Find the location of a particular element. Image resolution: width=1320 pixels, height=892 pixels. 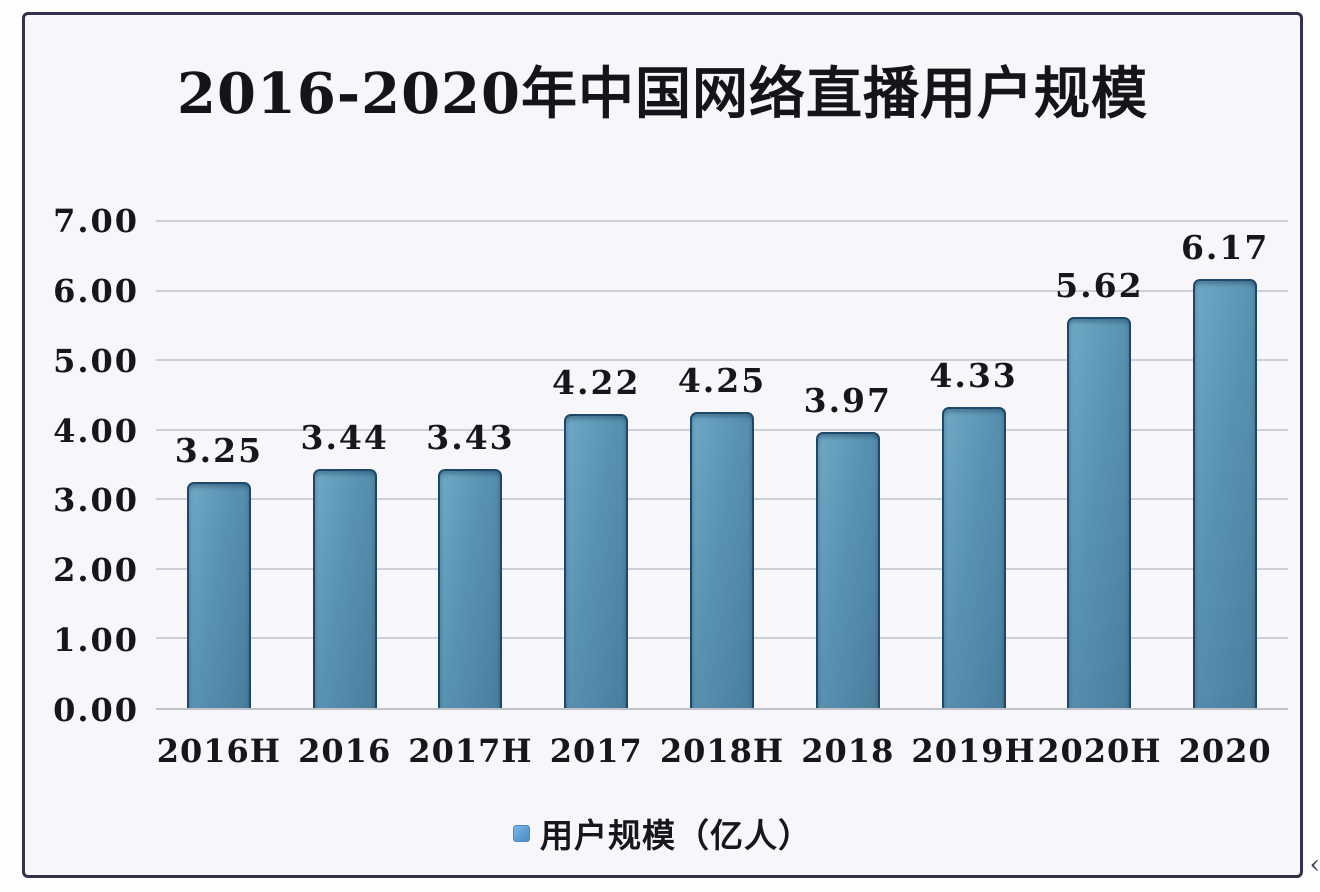

bar-column: 3.43 is located at coordinates (471, 464).